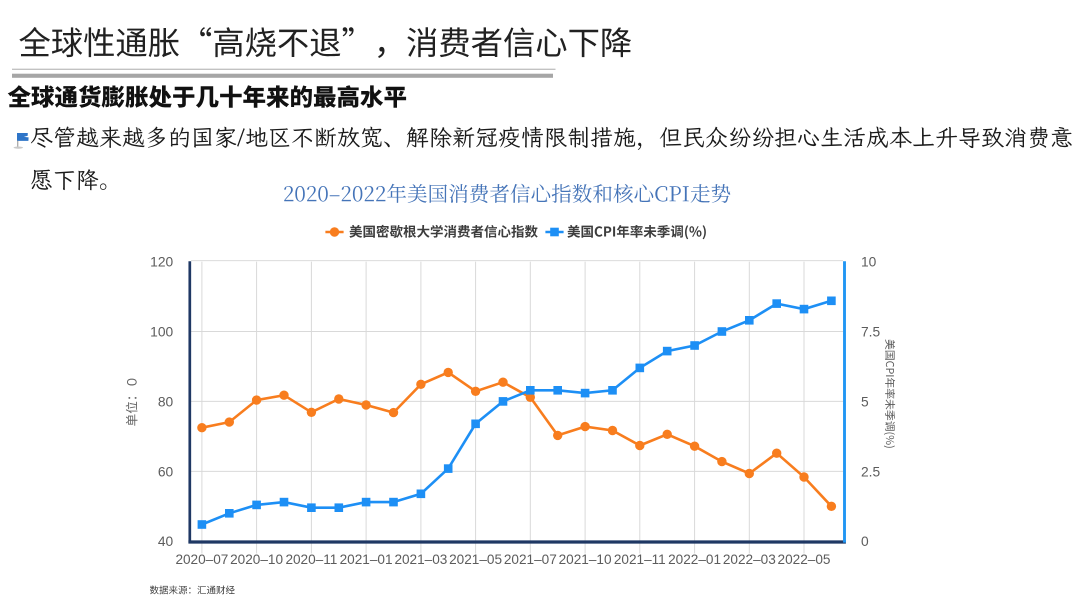  Describe the element at coordinates (366, 559) in the screenshot. I see `svg-text: 2021–01` at that location.